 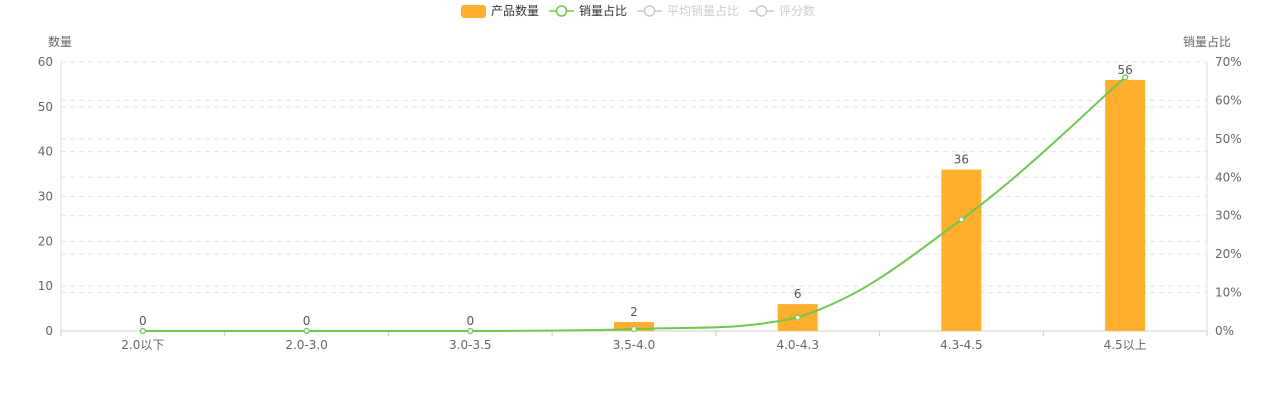 I want to click on x-tick-label: 4.3-4.5, so click(x=961, y=345).